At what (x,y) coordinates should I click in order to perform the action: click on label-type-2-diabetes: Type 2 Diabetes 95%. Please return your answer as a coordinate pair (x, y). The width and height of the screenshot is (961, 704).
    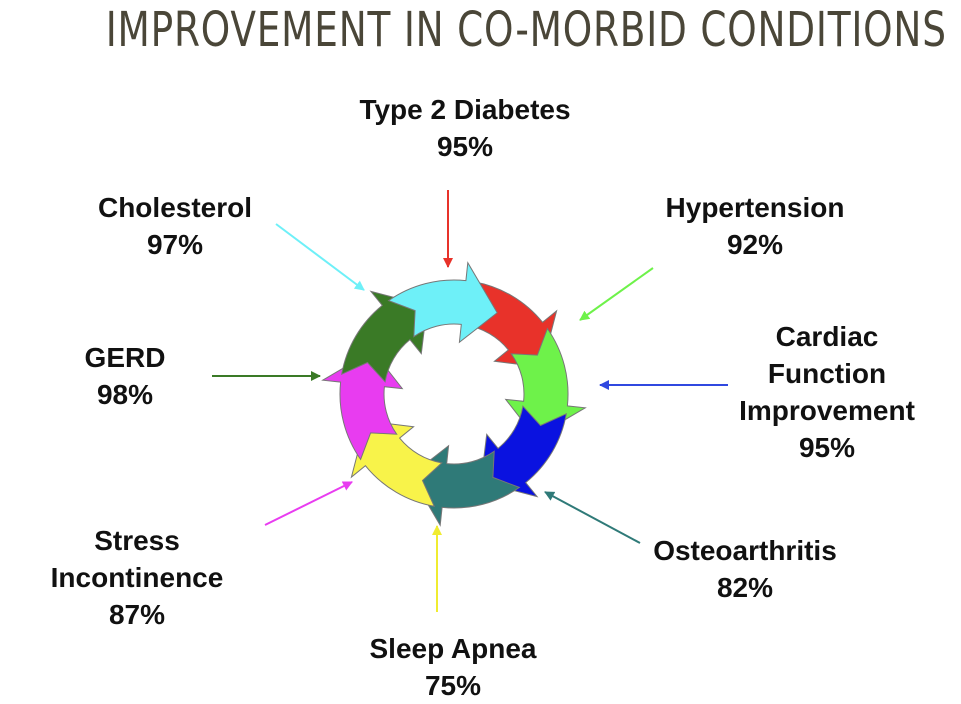
    Looking at the image, I should click on (465, 128).